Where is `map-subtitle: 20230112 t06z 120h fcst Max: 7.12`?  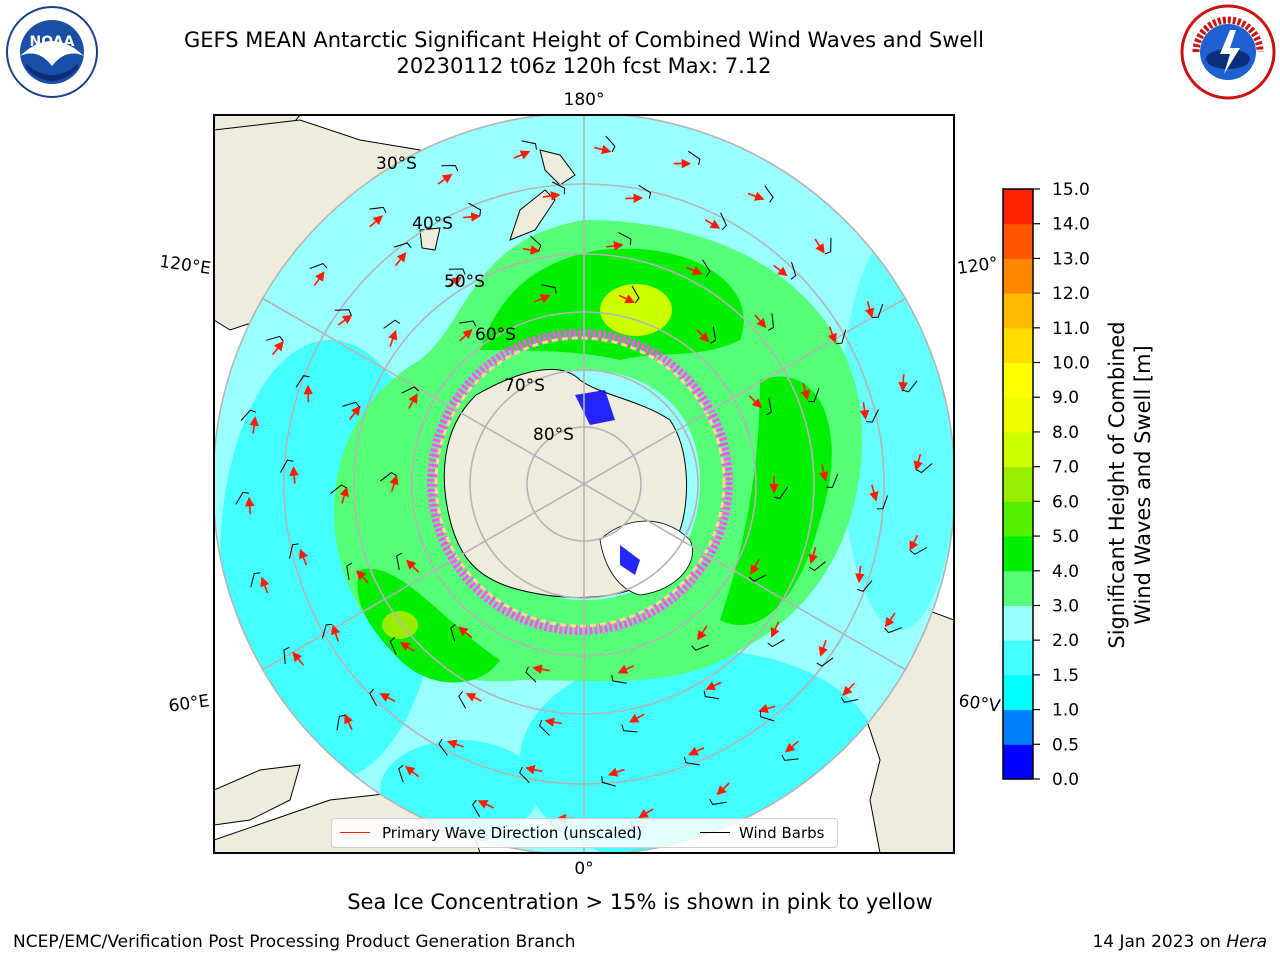 map-subtitle: 20230112 t06z 120h fcst Max: 7.12 is located at coordinates (584, 66).